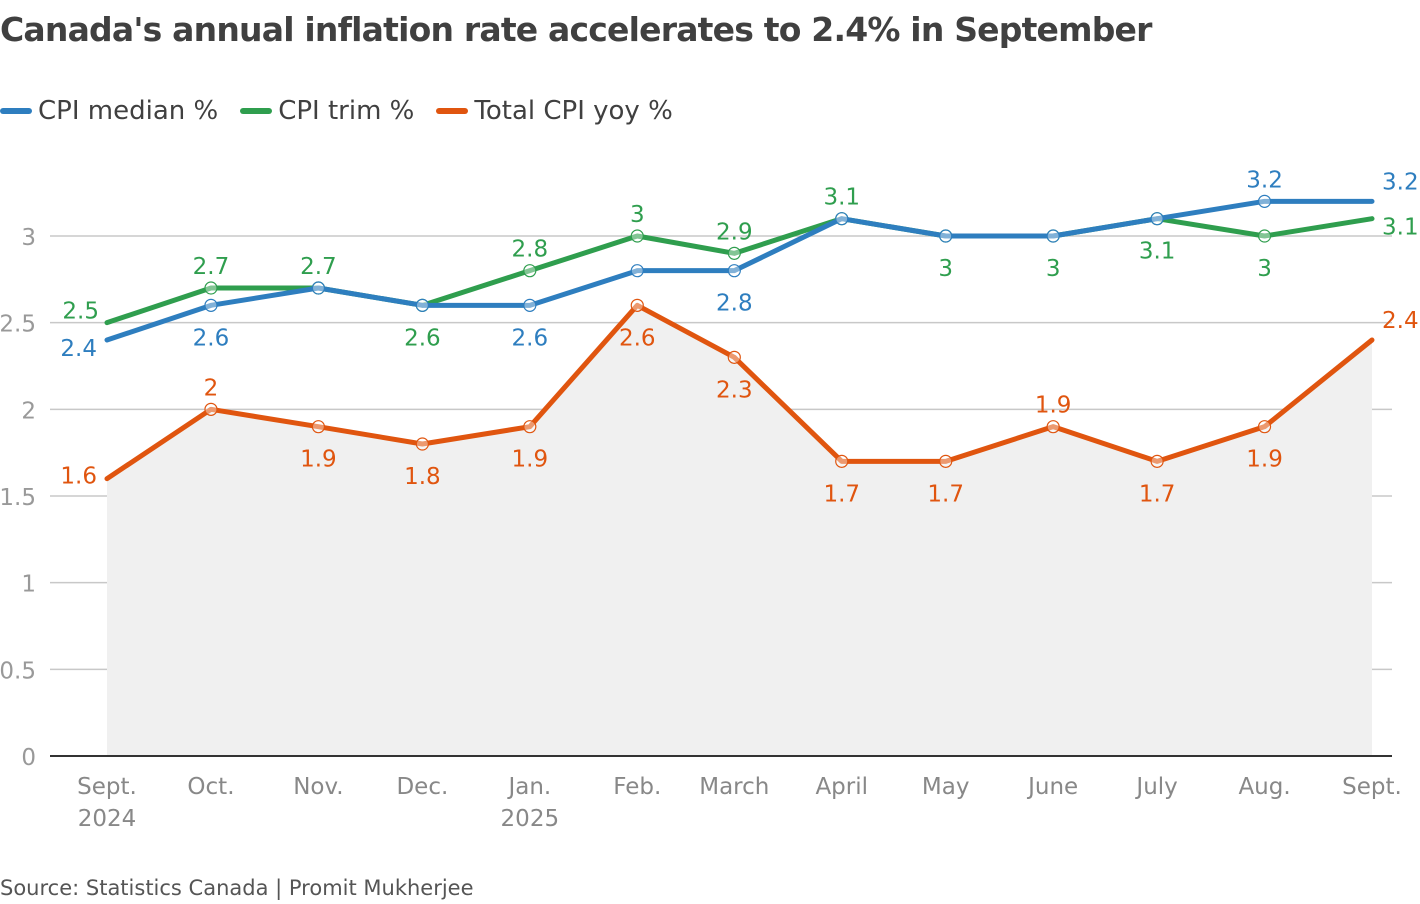 Image resolution: width=1420 pixels, height=904 pixels. I want to click on data-label: 1.6, so click(78, 477).